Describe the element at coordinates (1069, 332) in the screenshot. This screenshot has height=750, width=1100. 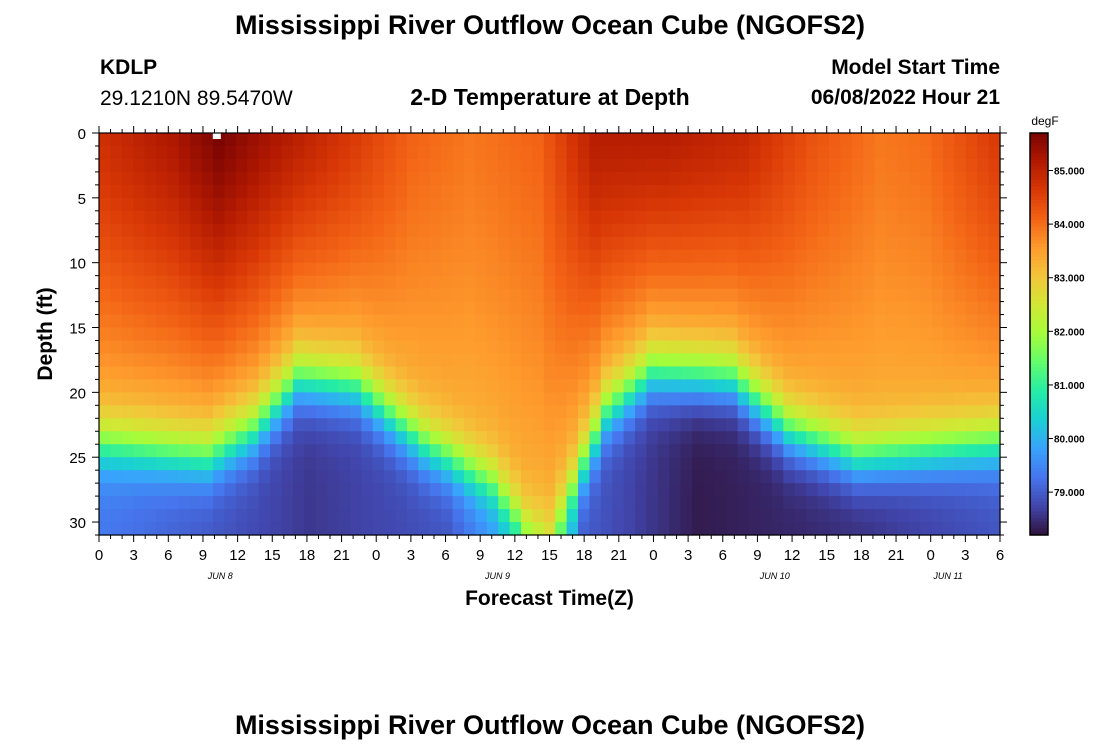
I see `colorbar-tick-label: 82.000` at that location.